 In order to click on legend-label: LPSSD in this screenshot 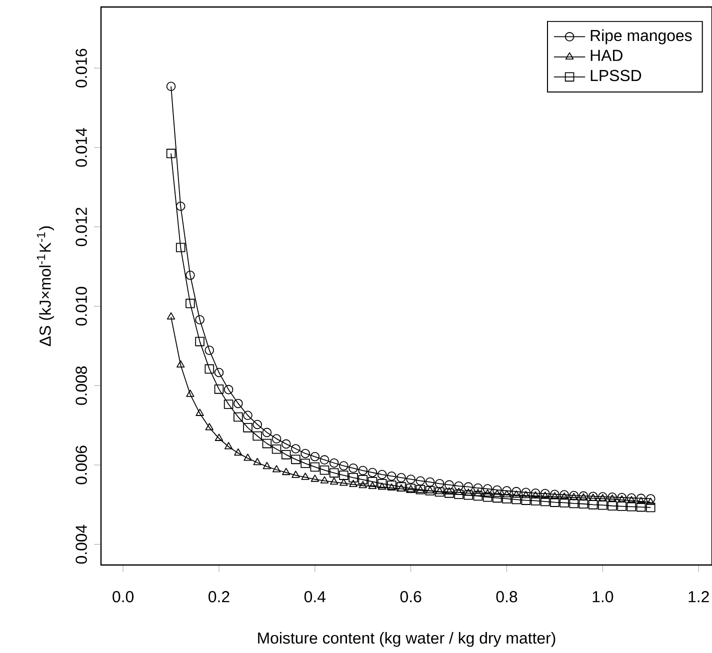, I will do `click(616, 76)`.